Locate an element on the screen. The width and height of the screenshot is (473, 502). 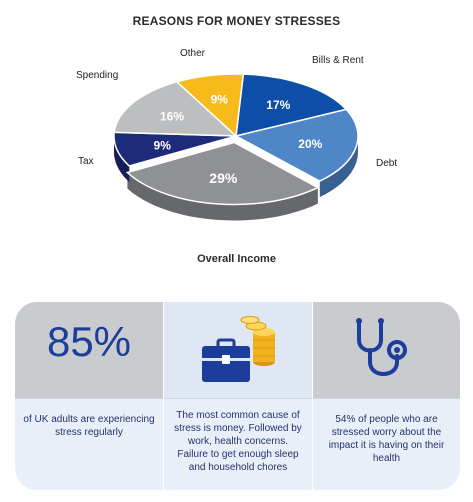
pie-value-label: 16% is located at coordinates (172, 117).